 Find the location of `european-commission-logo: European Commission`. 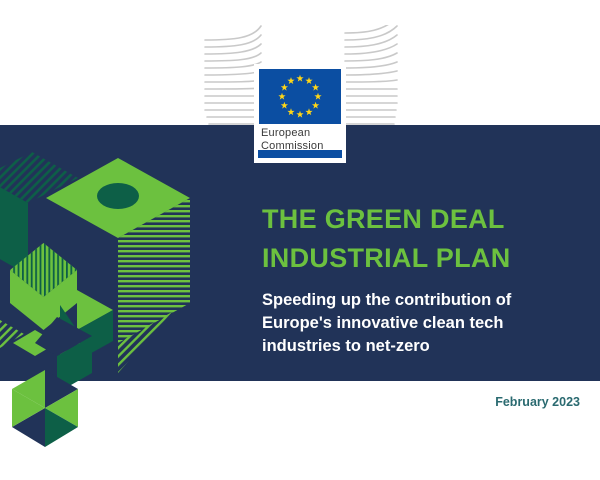

european-commission-logo: European Commission is located at coordinates (300, 113).